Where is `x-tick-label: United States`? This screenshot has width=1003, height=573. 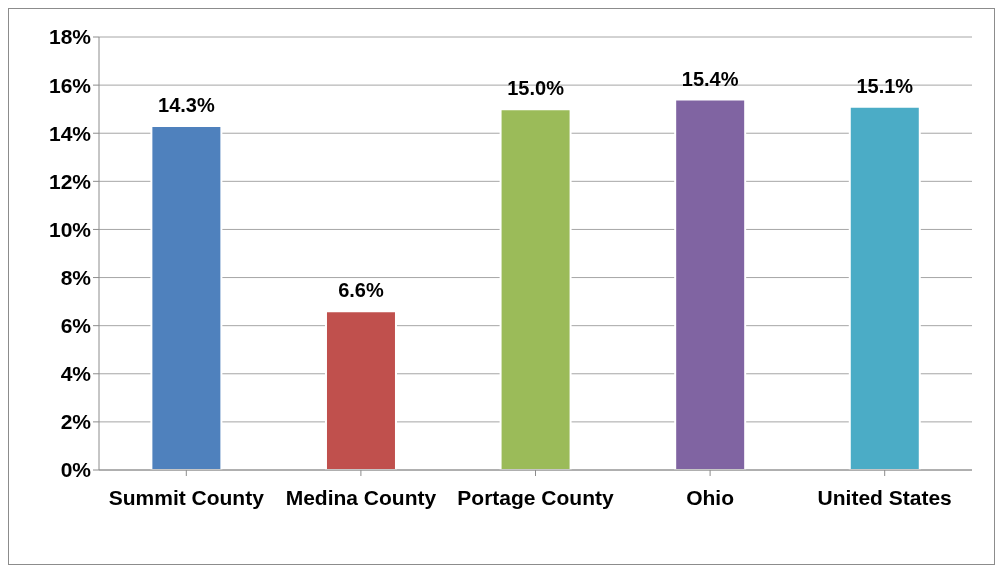
x-tick-label: United States is located at coordinates (884, 497).